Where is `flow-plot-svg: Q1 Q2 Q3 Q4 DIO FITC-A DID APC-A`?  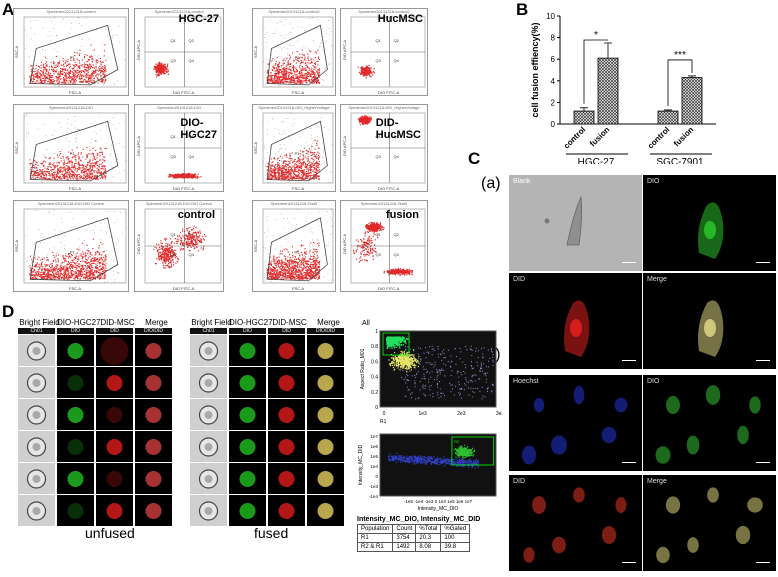 flow-plot-svg: Q1 Q2 Q3 Q4 DIO FITC-A DID APC-A is located at coordinates (384, 249).